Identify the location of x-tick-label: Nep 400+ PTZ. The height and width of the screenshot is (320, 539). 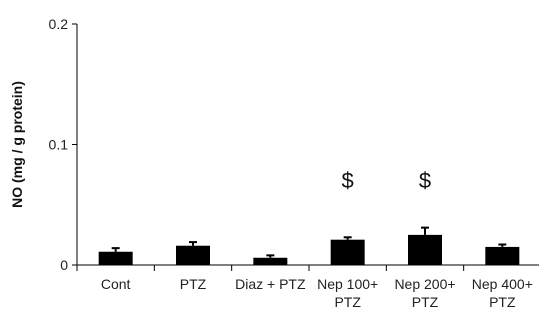
(502, 293).